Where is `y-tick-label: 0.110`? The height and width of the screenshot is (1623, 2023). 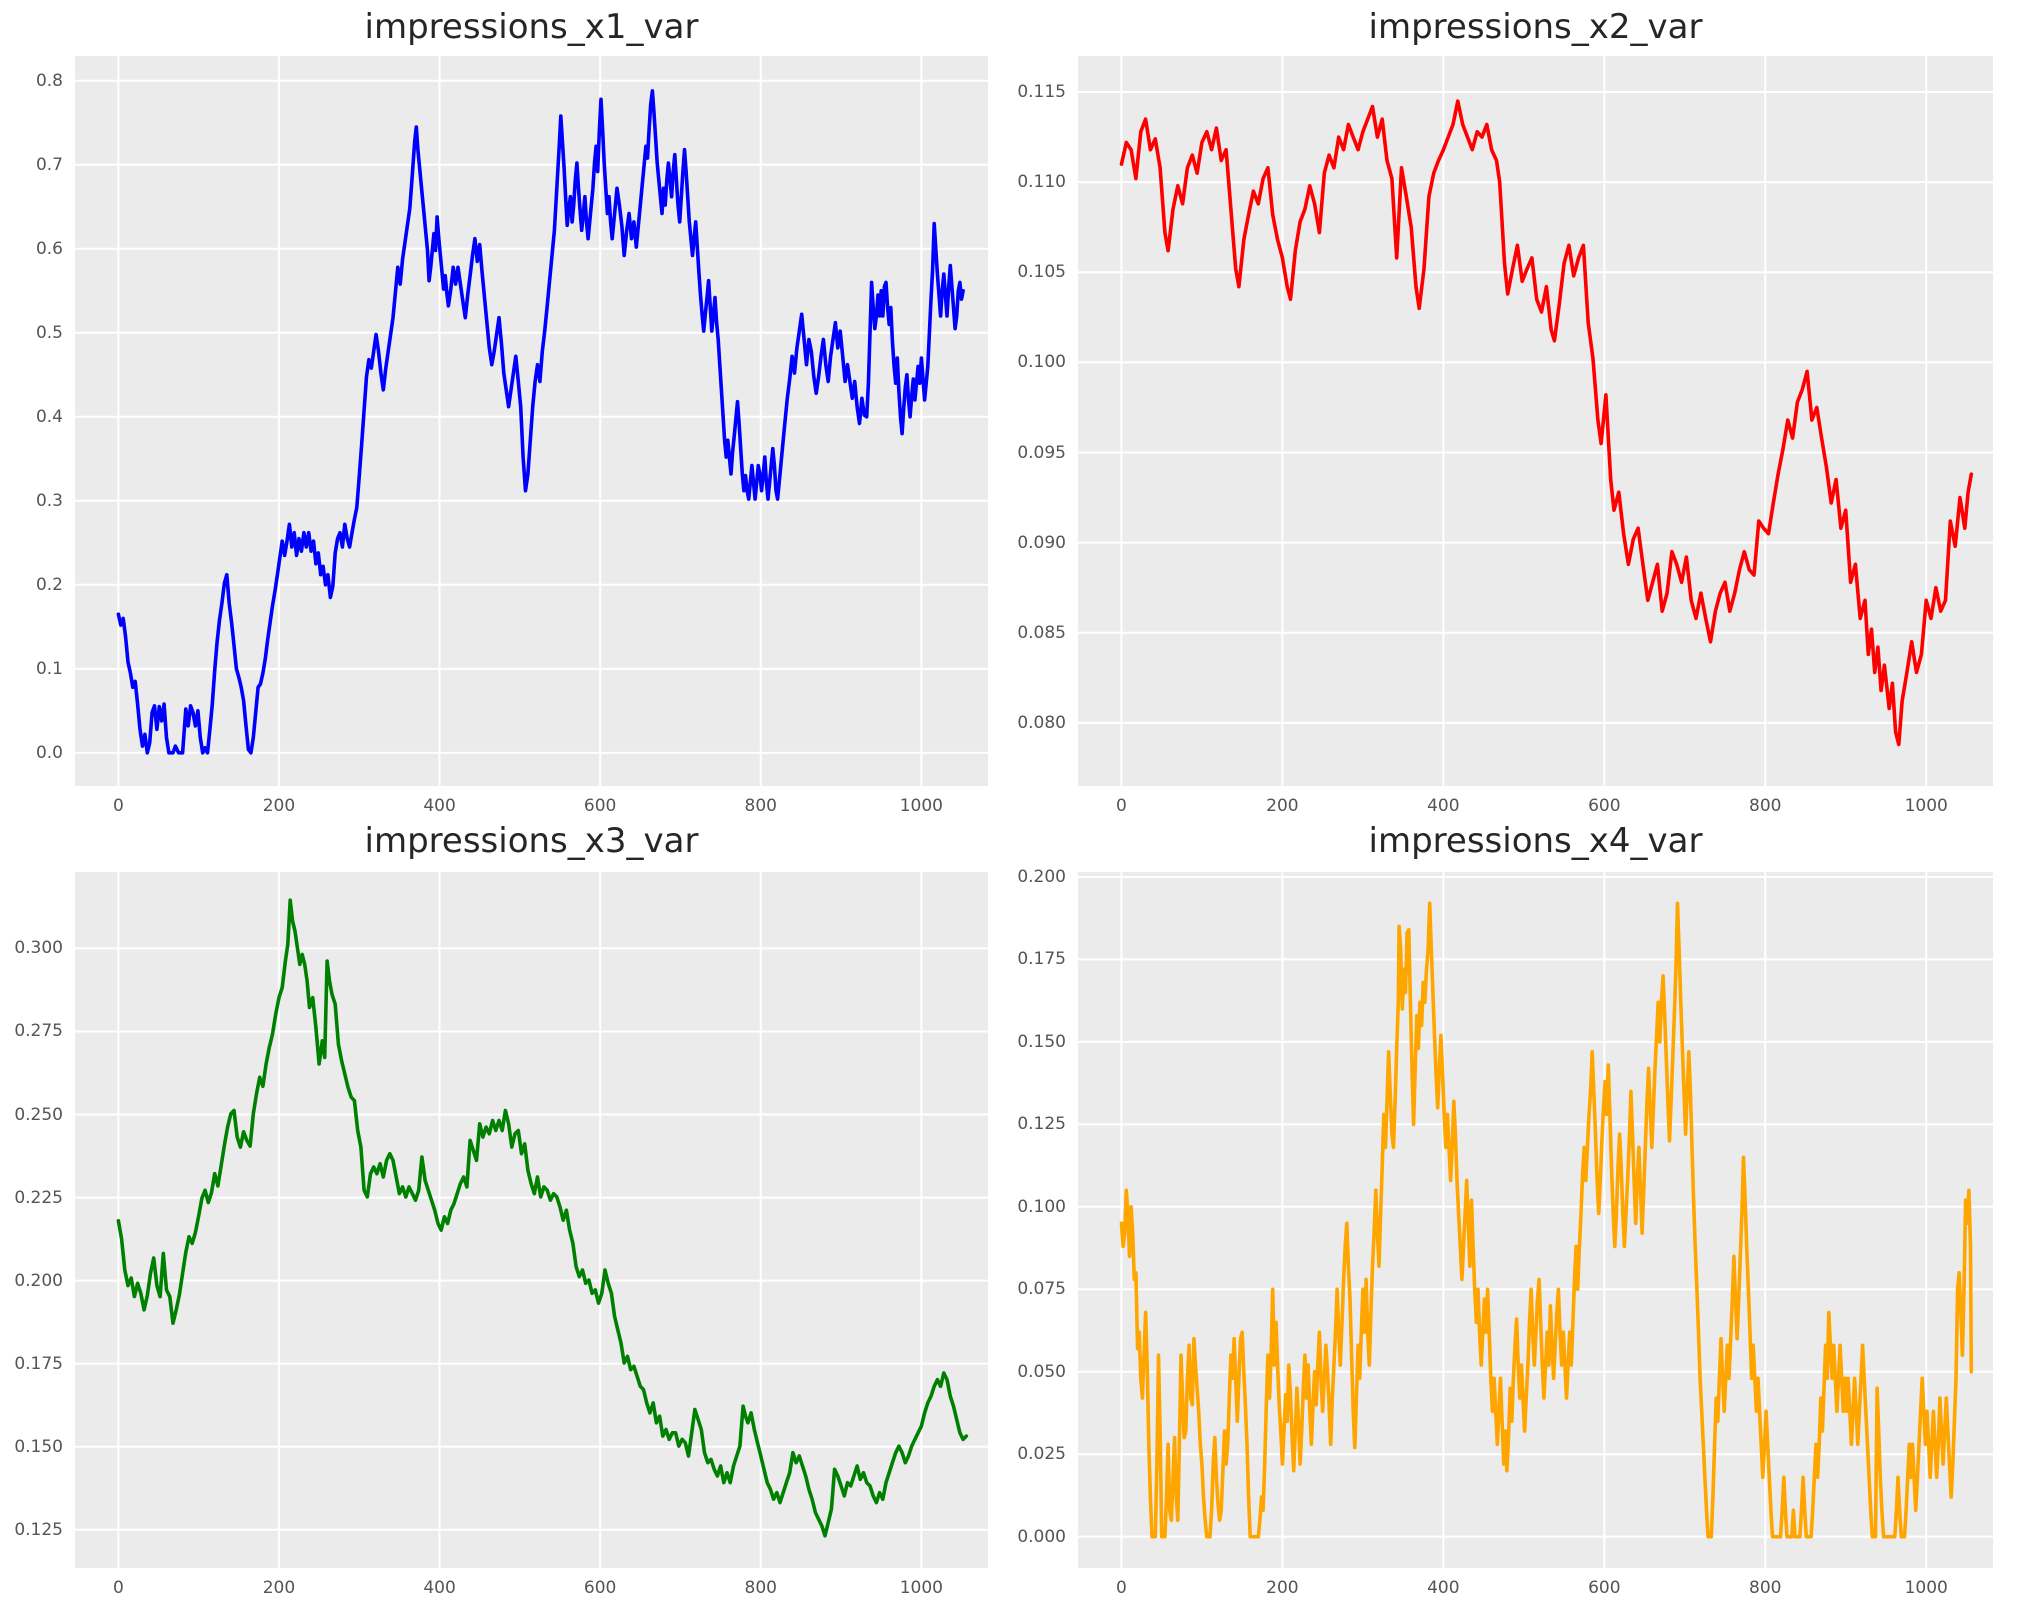
y-tick-label: 0.110 is located at coordinates (1041, 182).